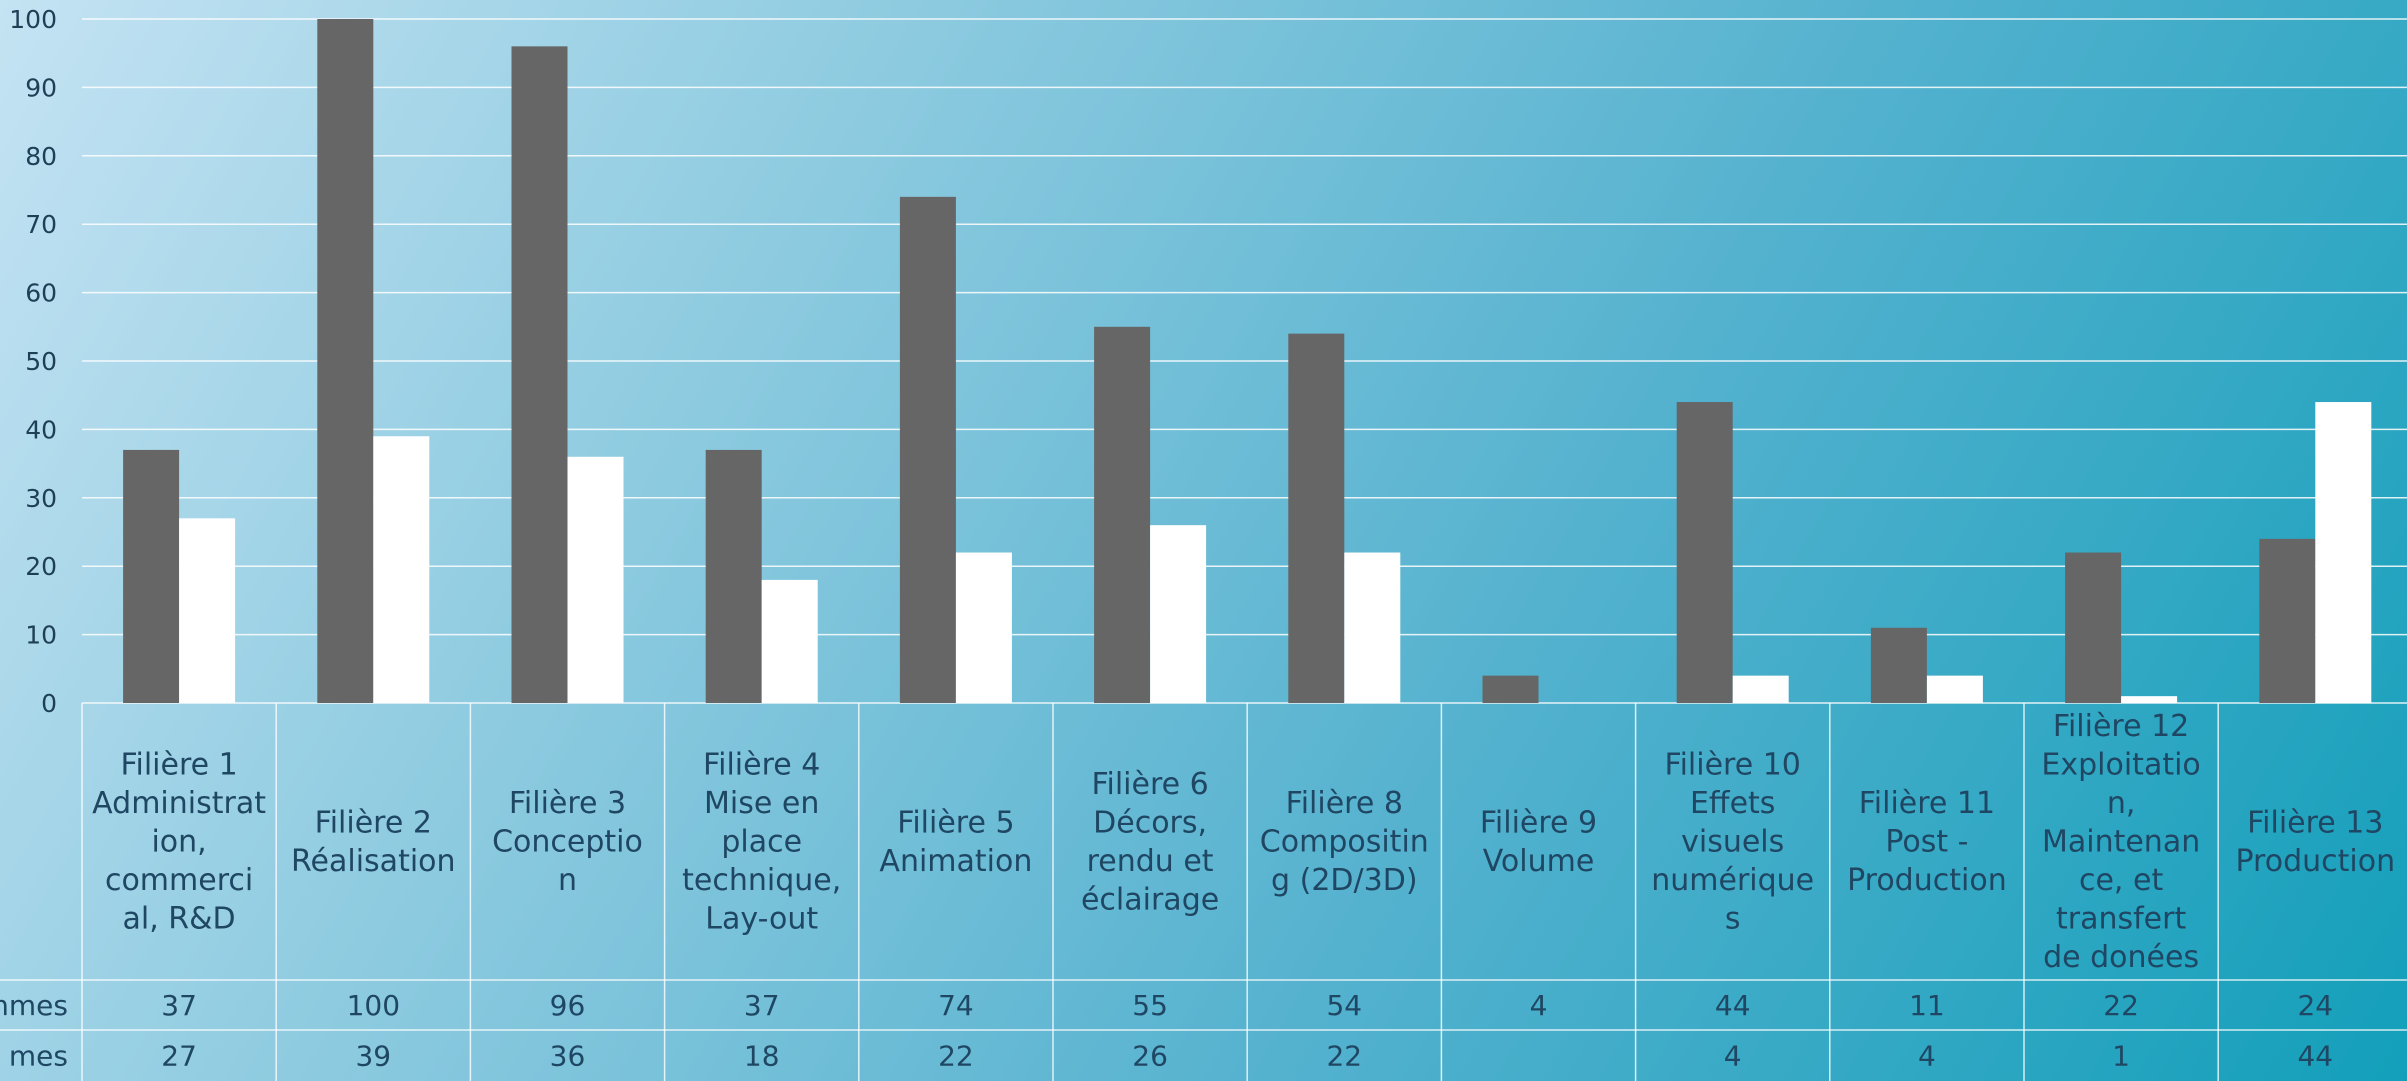  I want to click on category-label-line: Lay-out, so click(761, 919).